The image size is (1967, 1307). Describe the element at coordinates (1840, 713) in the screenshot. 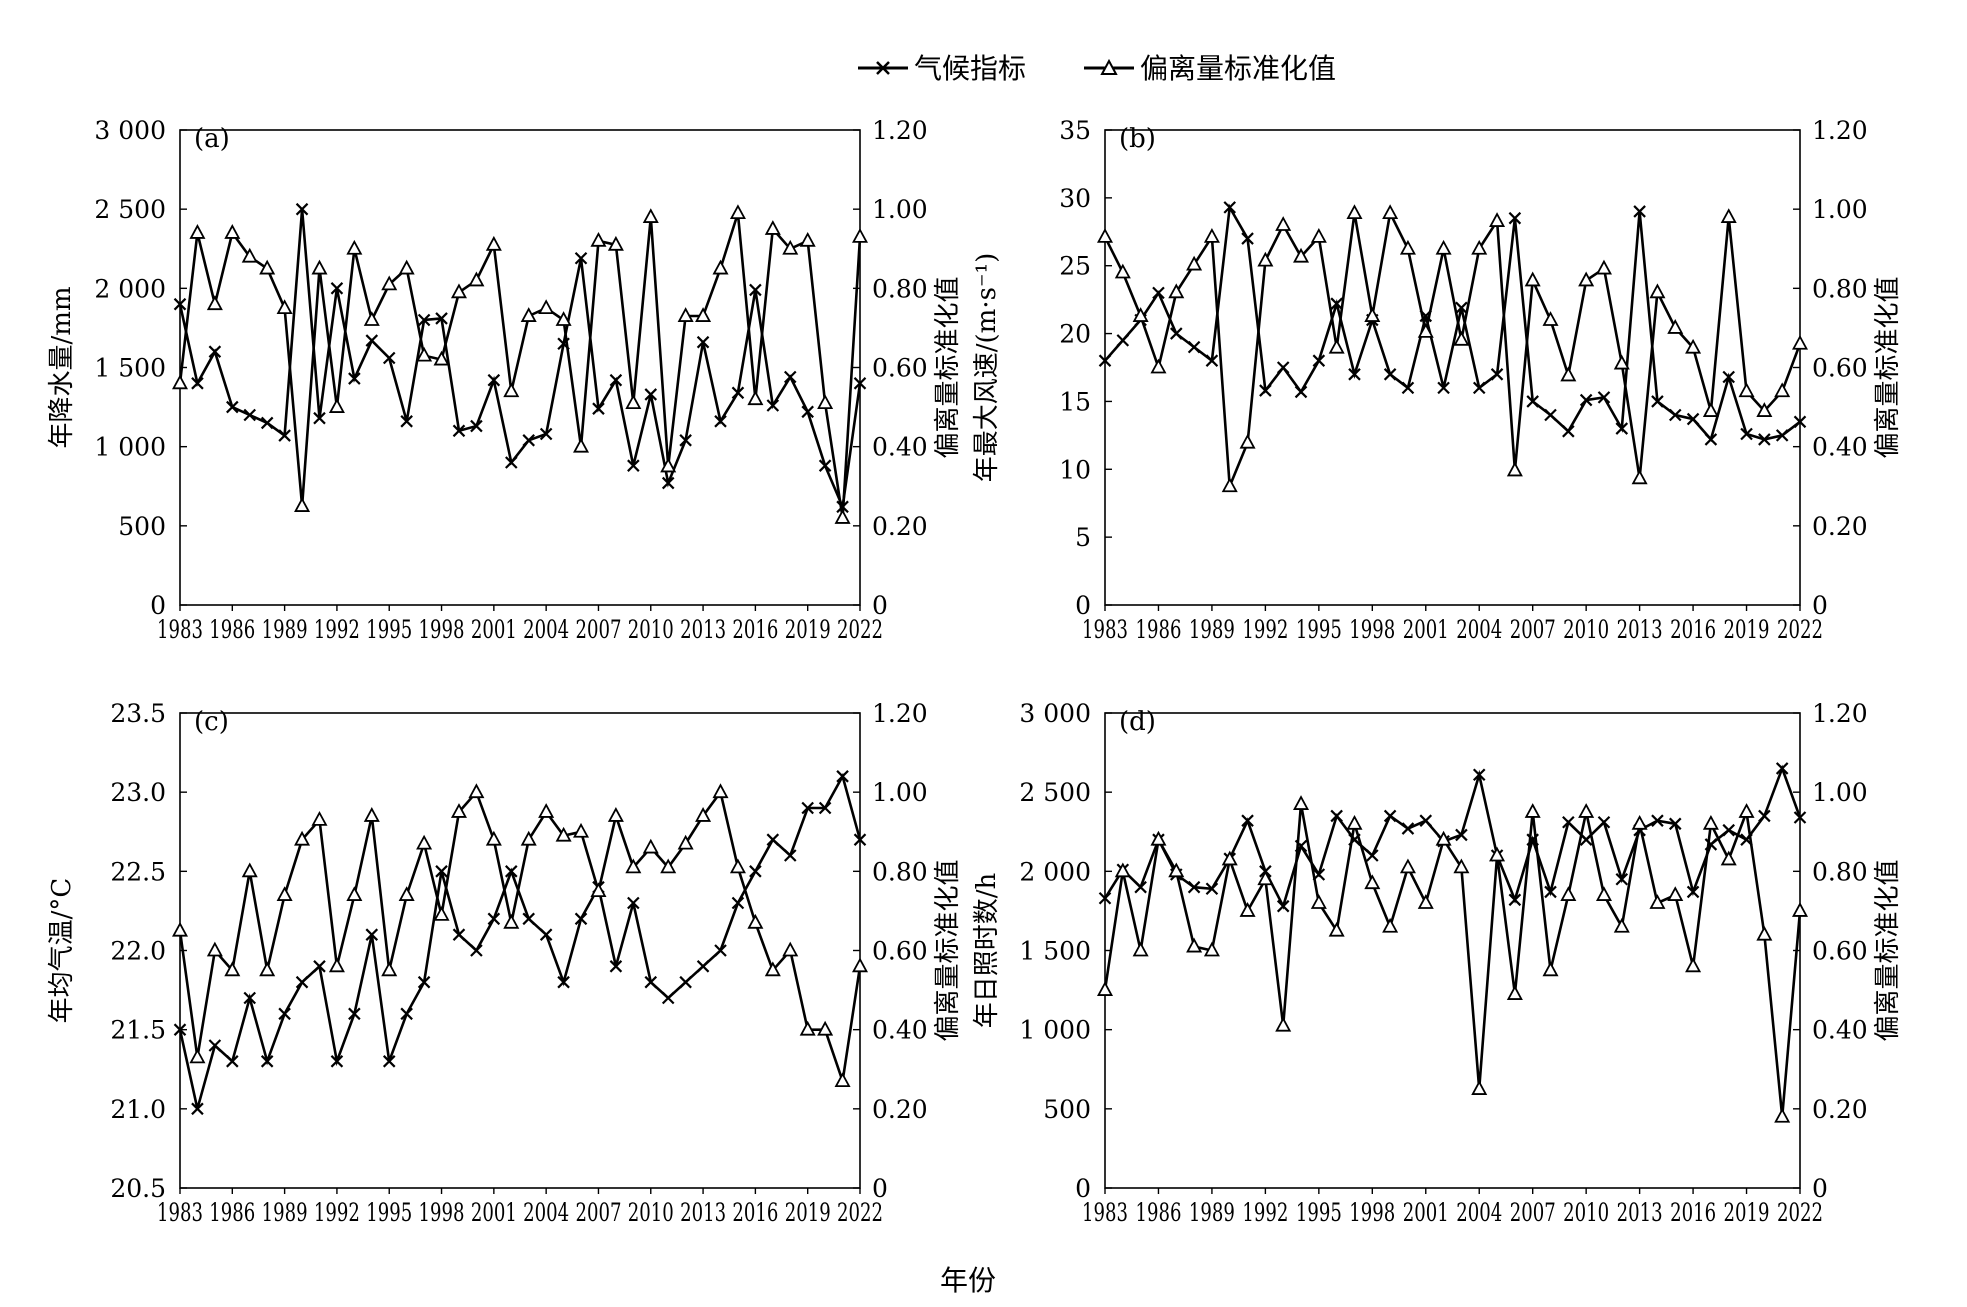

I see `y-right-tick-label: 1.20` at that location.